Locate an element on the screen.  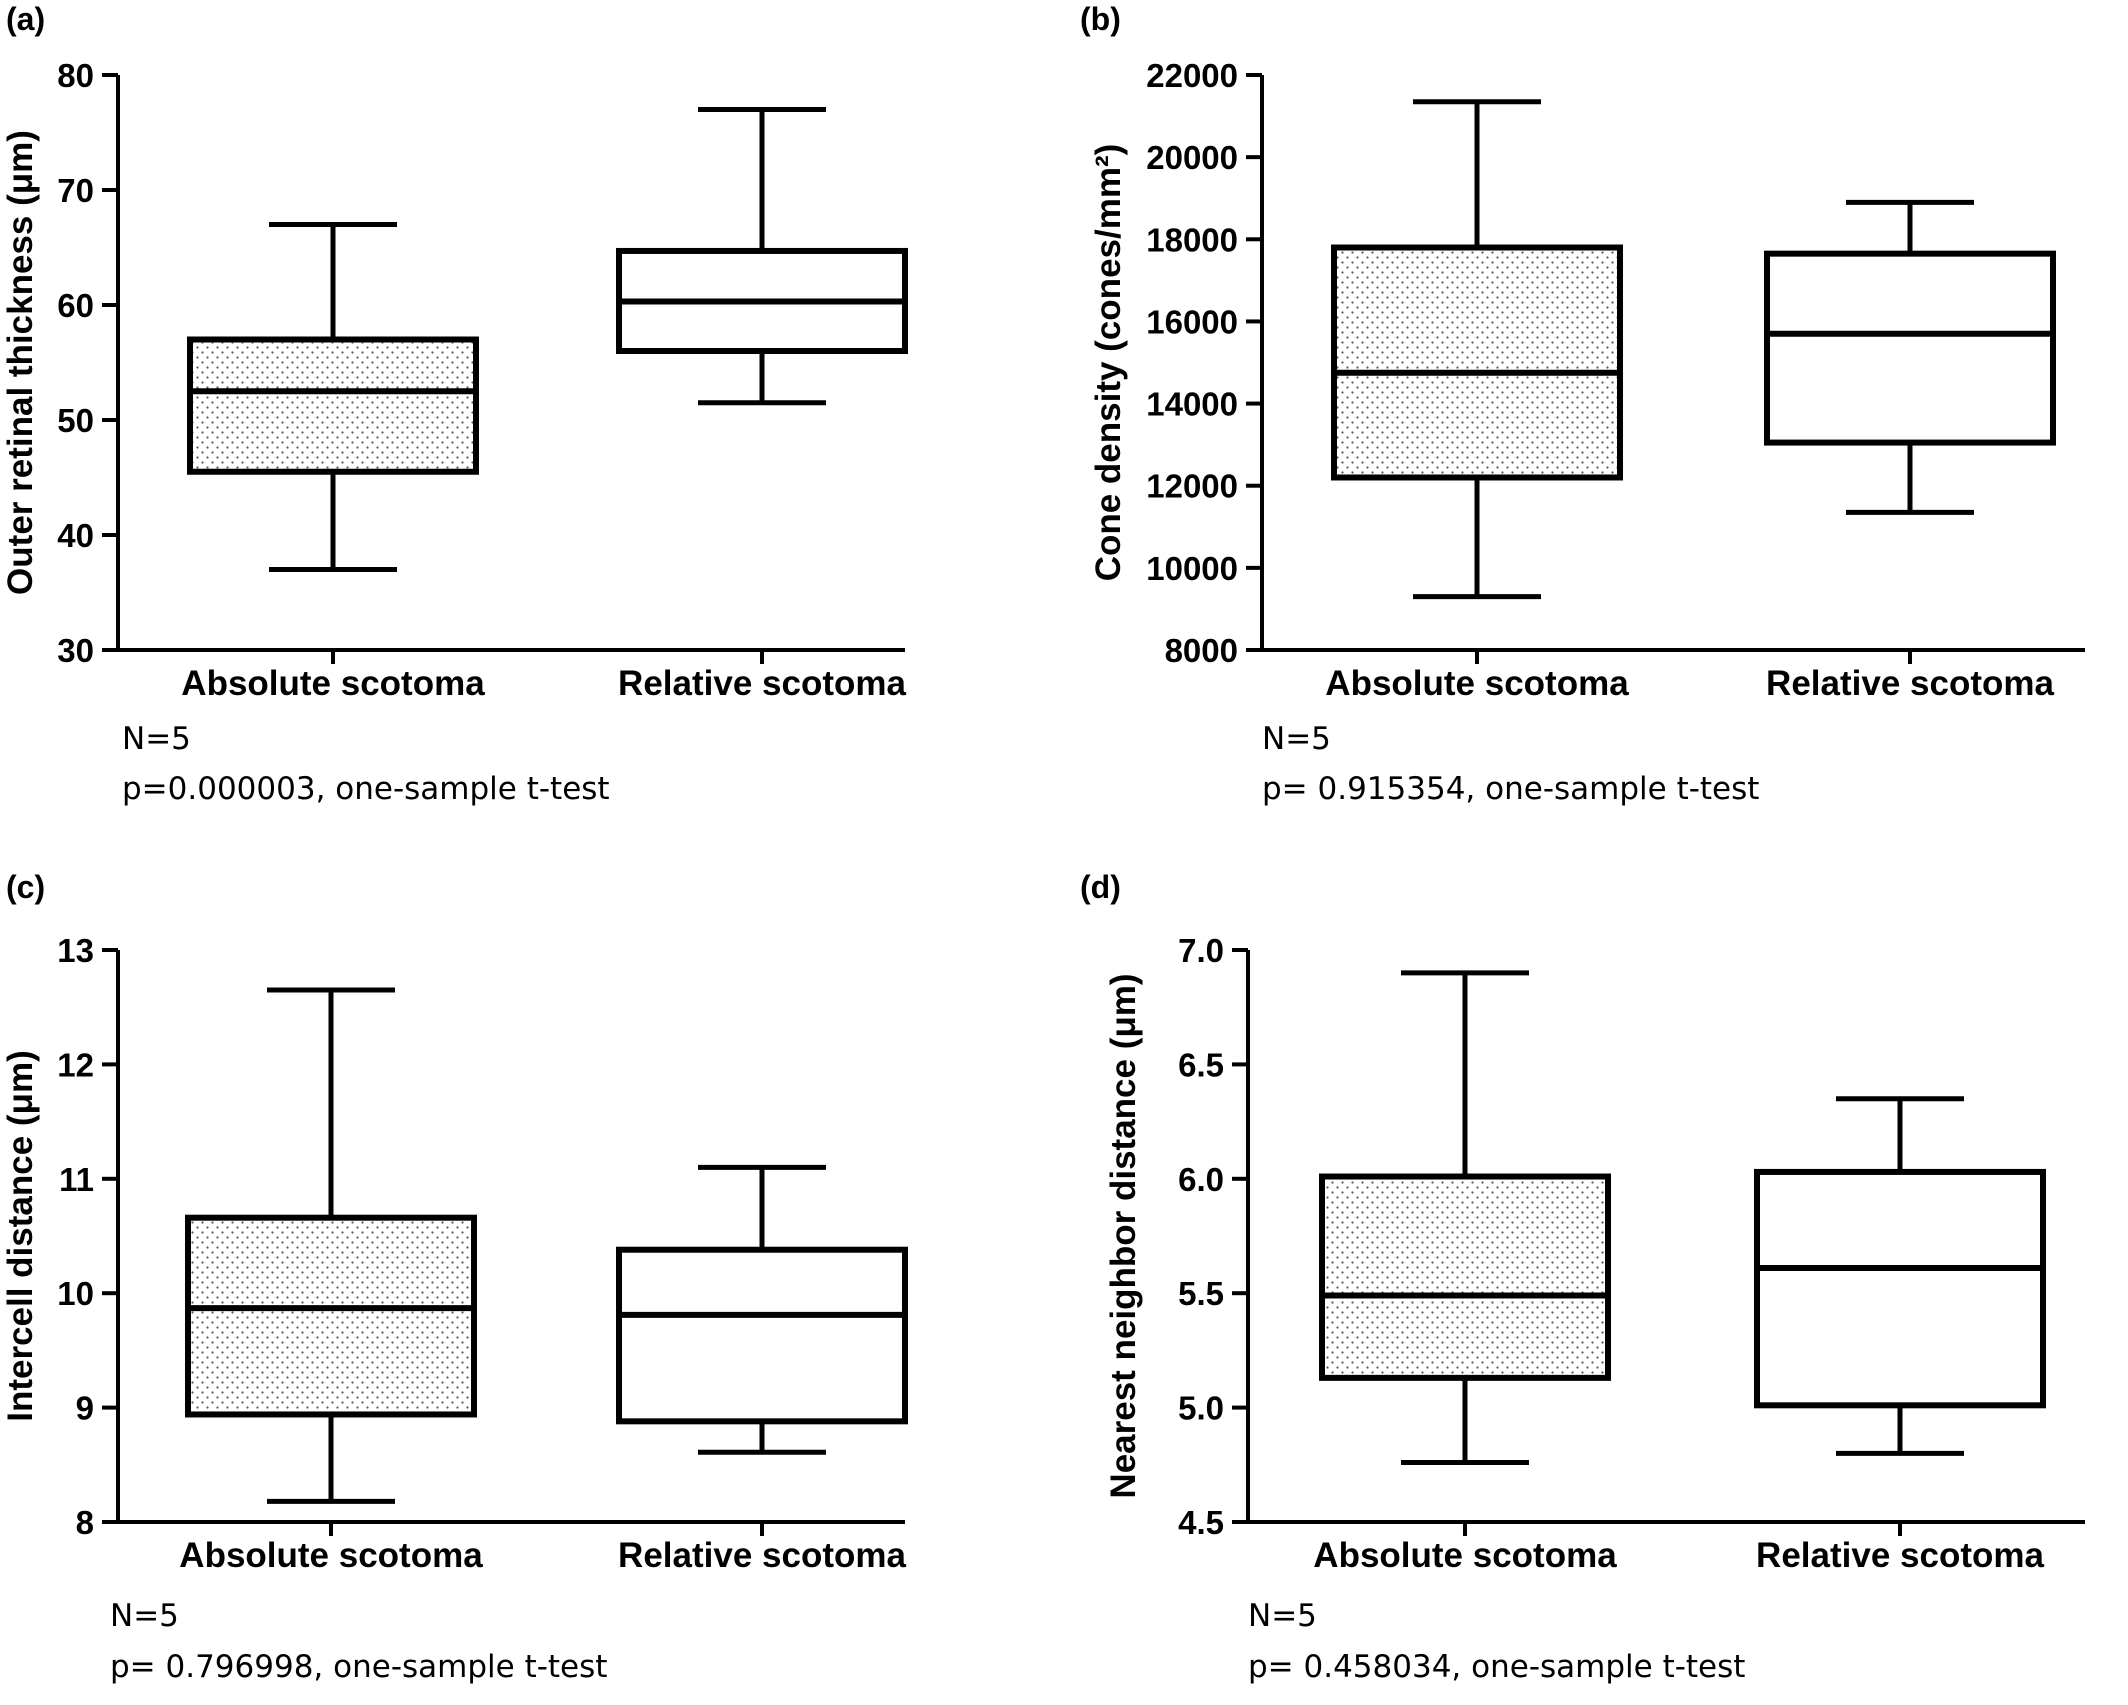
y-tick-label: 4.5 is located at coordinates (1201, 1522).